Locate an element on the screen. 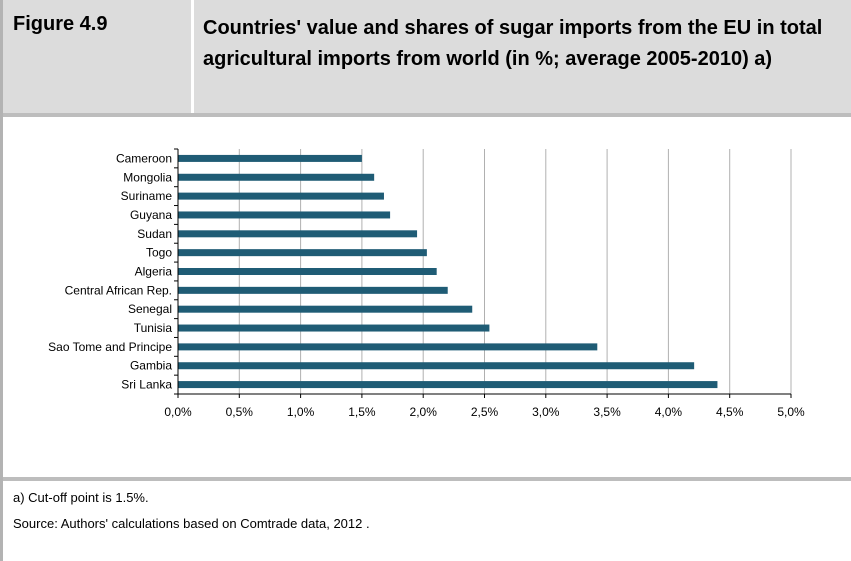 The width and height of the screenshot is (851, 561). category-label: Sao Tome and Principe is located at coordinates (110, 347).